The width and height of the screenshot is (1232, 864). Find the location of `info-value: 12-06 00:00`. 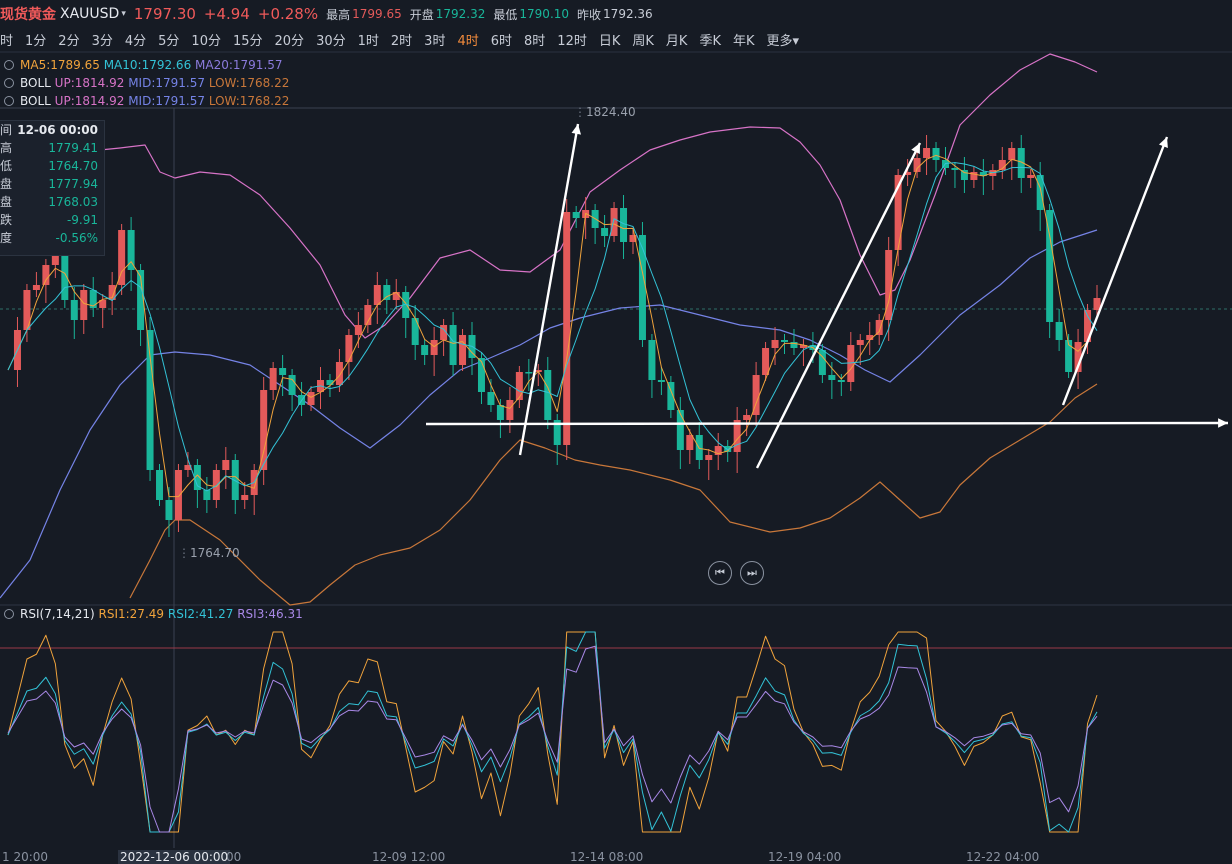

info-value: 12-06 00:00 is located at coordinates (57, 130).